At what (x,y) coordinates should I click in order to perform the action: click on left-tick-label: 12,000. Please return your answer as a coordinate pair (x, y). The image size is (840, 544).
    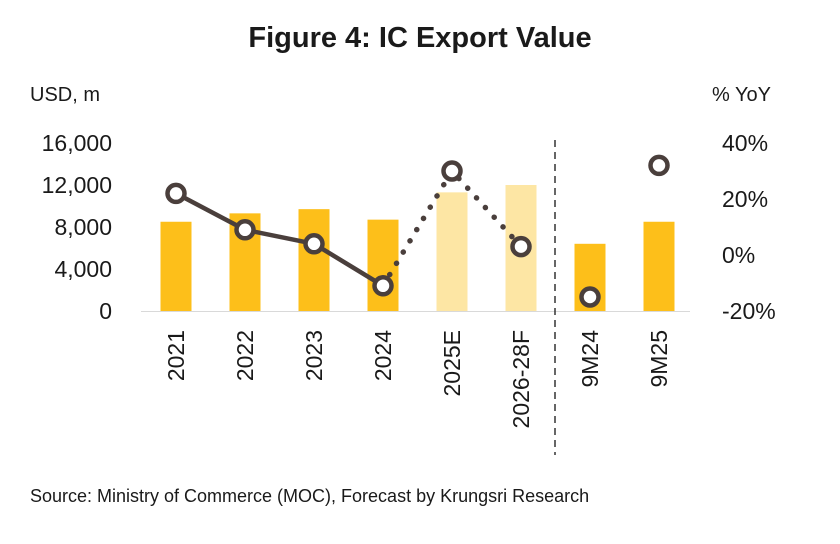
    Looking at the image, I should click on (77, 185).